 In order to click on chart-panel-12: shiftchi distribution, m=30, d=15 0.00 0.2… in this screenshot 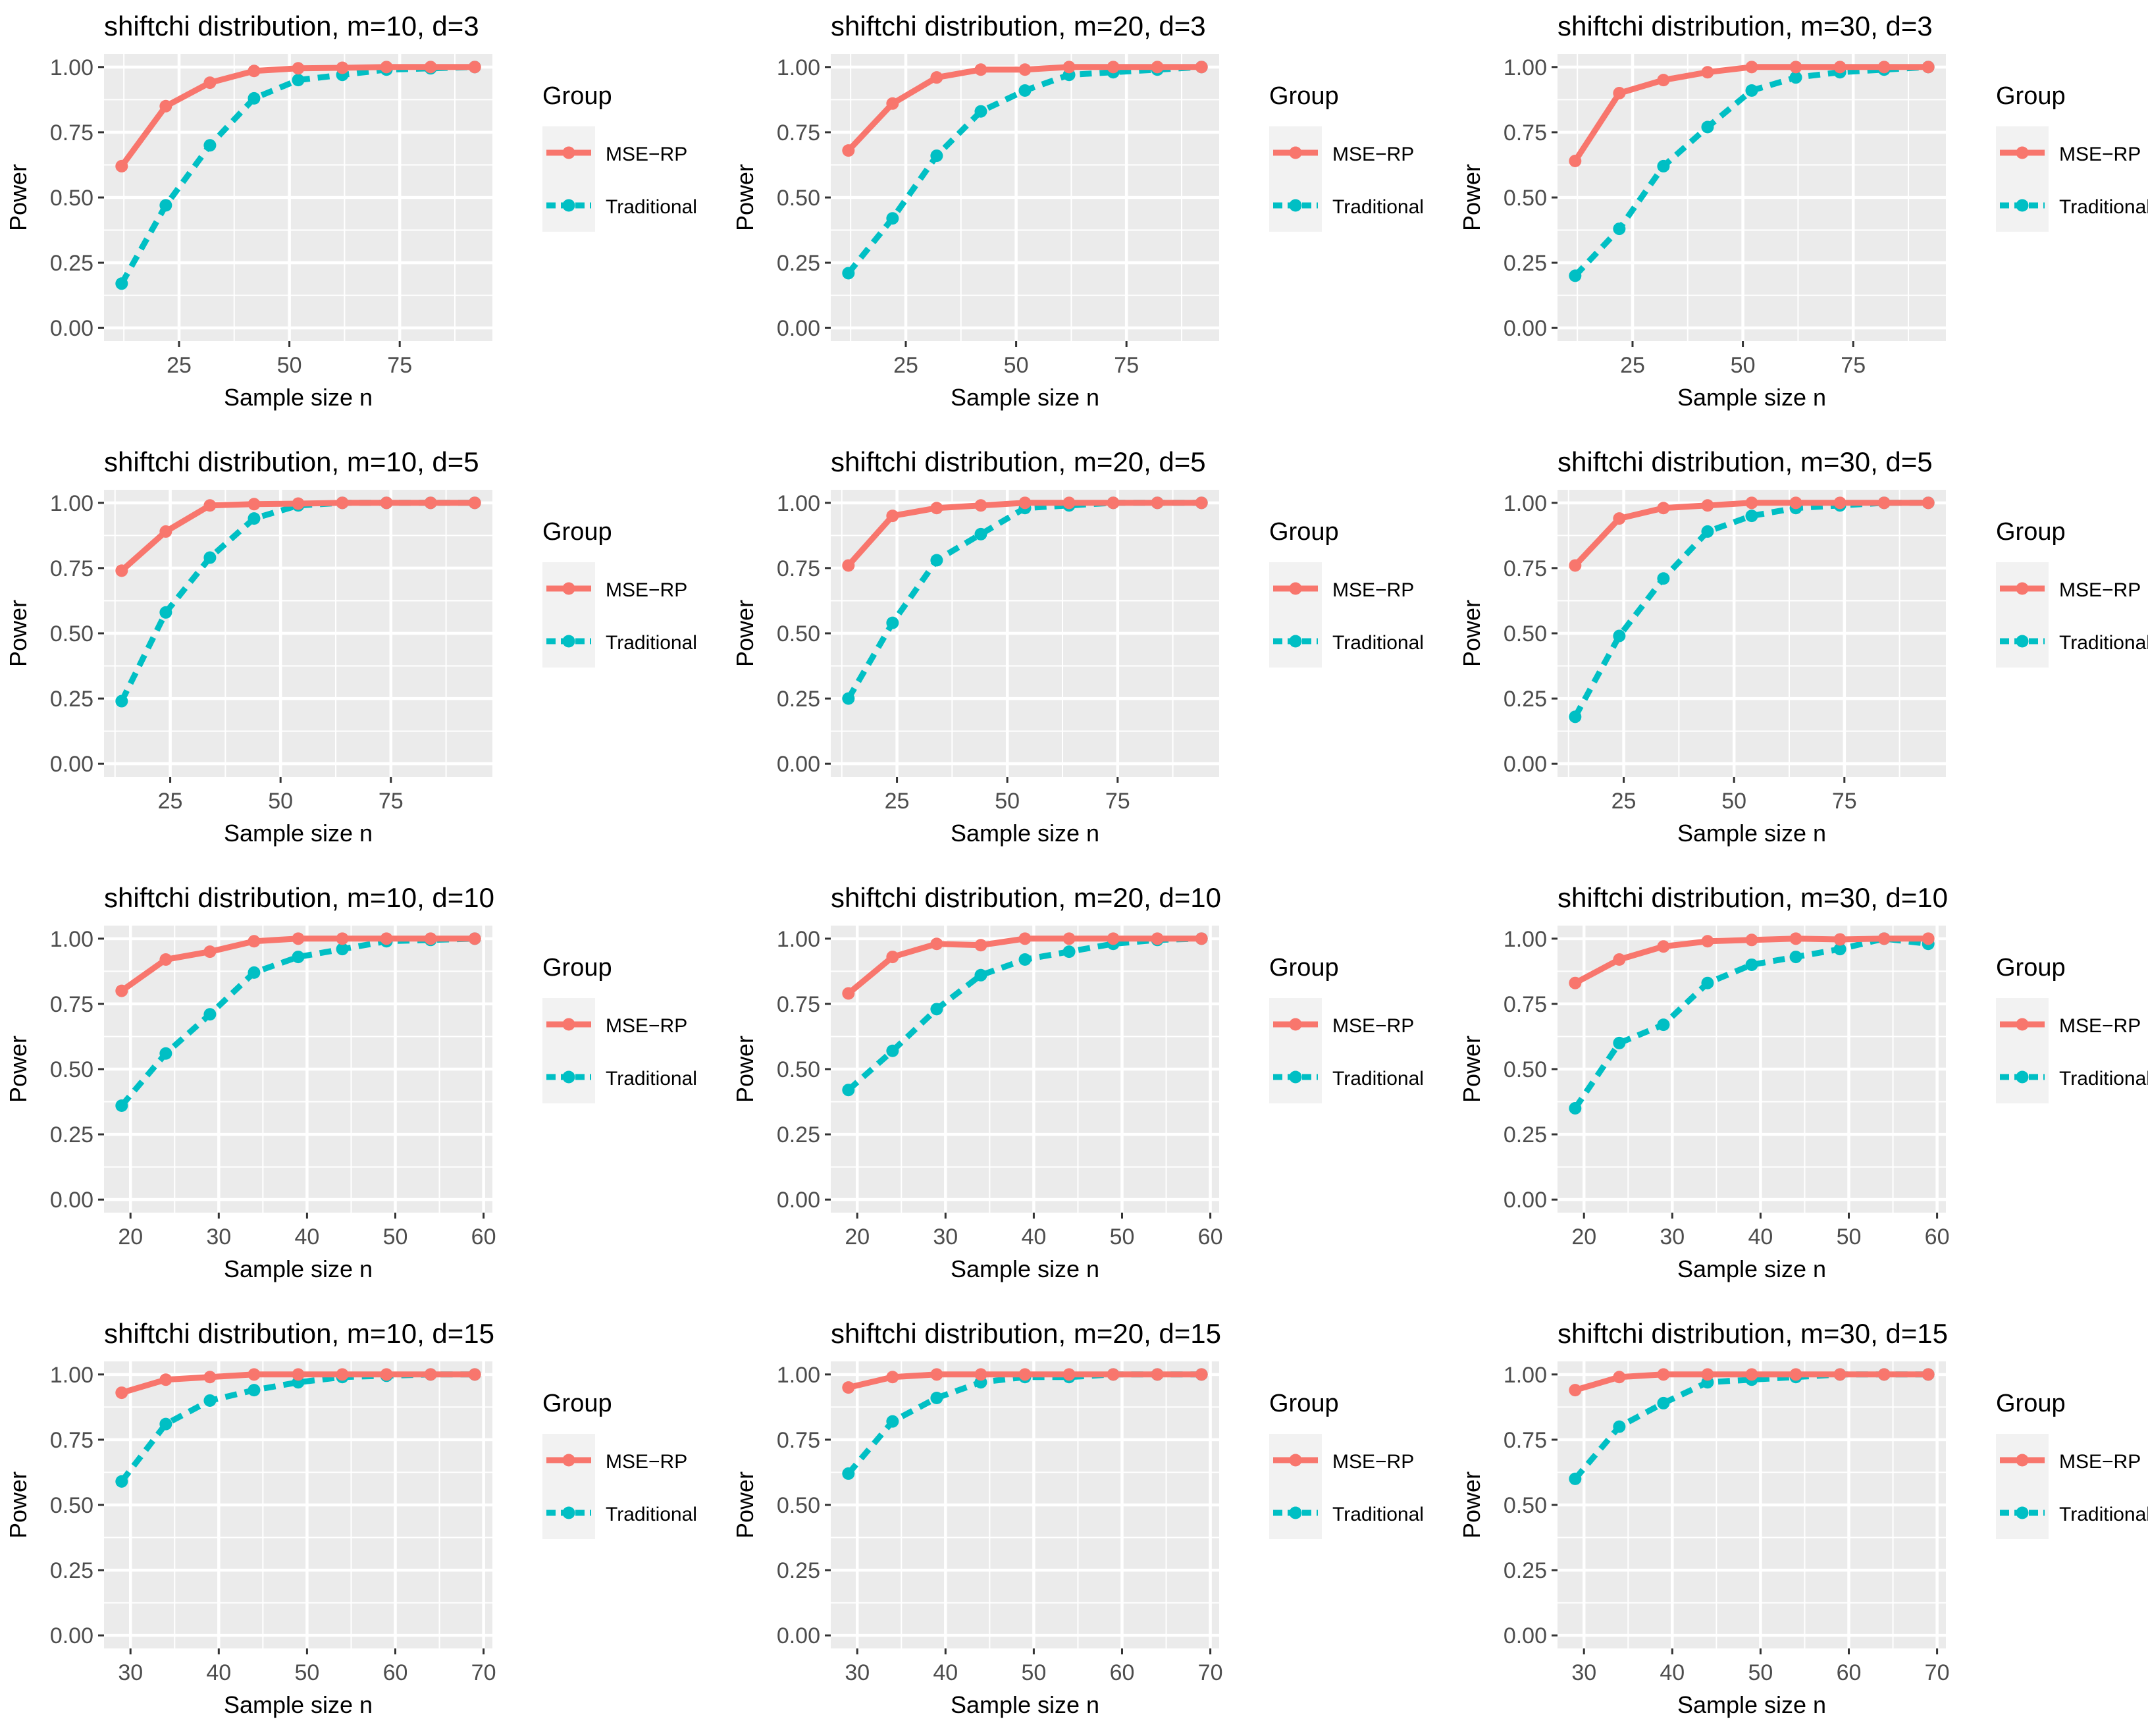, I will do `click(1803, 1518)`.